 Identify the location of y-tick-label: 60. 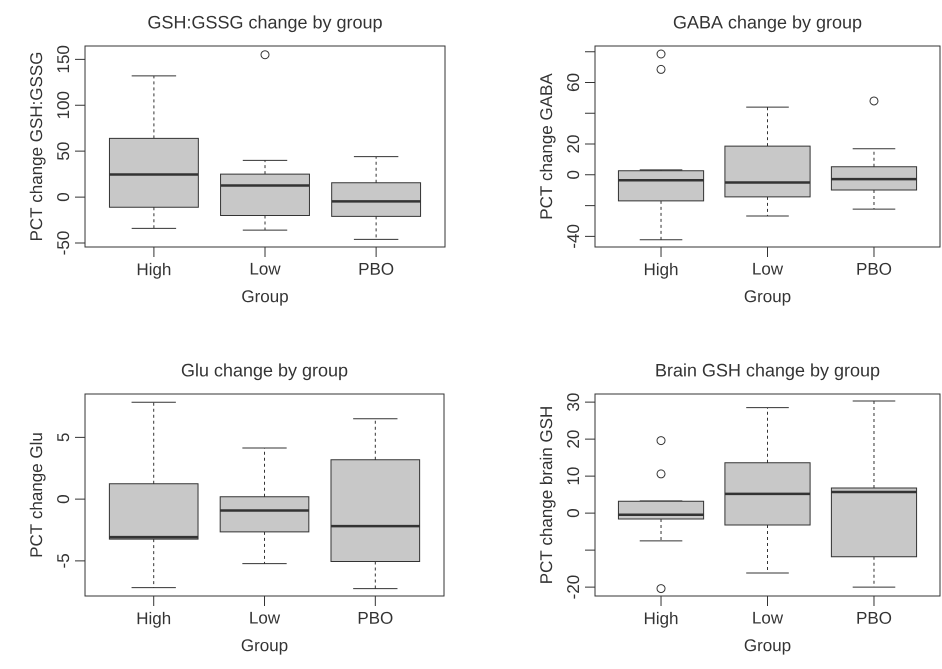
(573, 83).